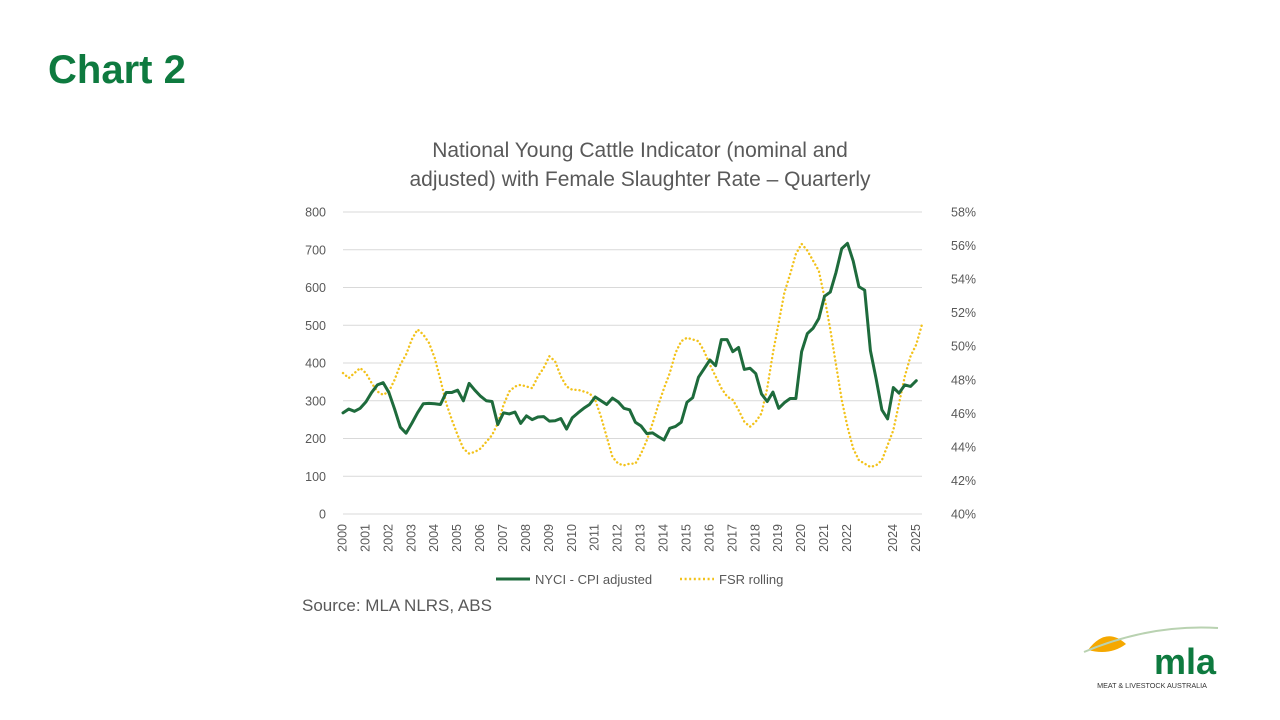 Image resolution: width=1280 pixels, height=720 pixels. What do you see at coordinates (457, 538) in the screenshot?
I see `x-axis-tick-label: 2005` at bounding box center [457, 538].